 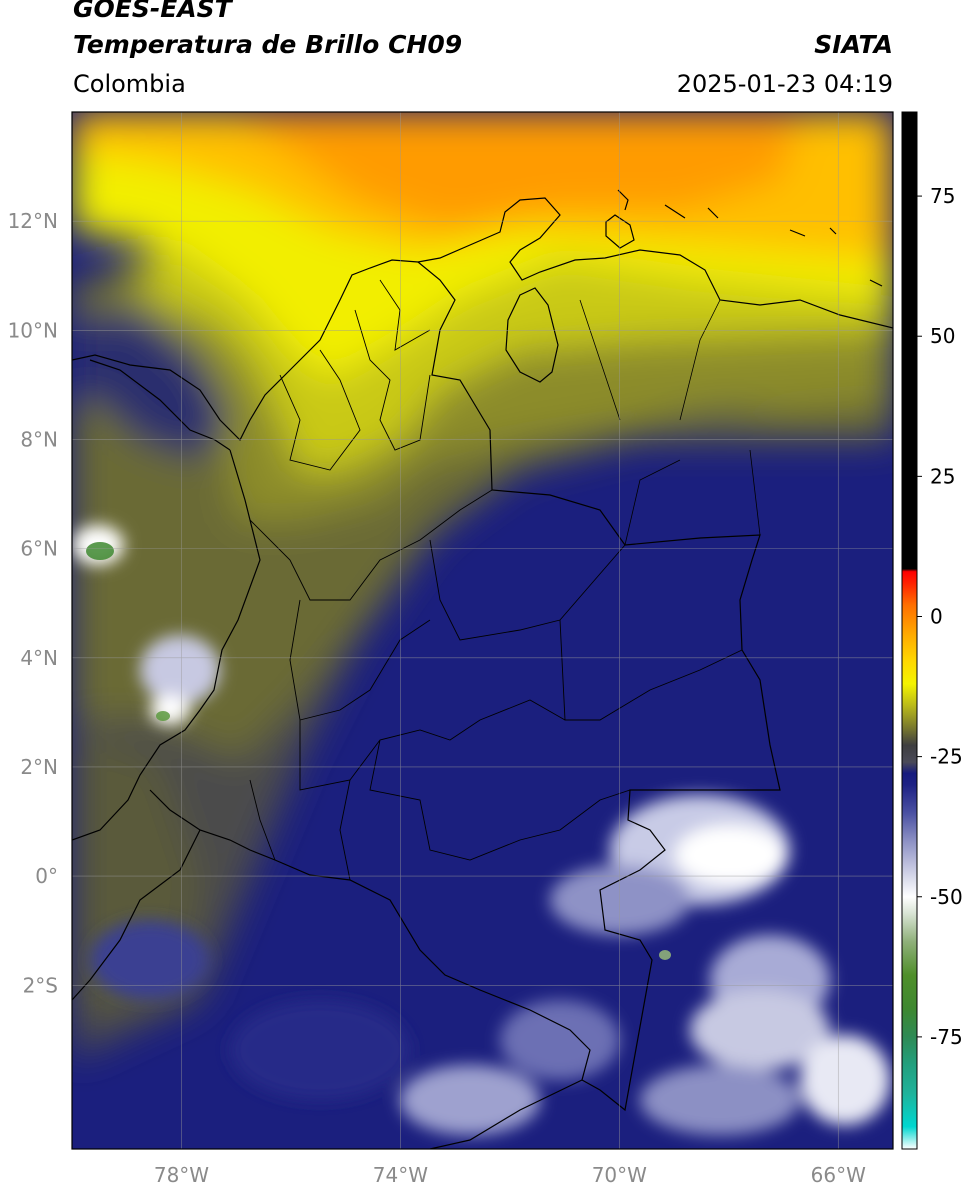 What do you see at coordinates (129, 84) in the screenshot?
I see `region-label: Colombia` at bounding box center [129, 84].